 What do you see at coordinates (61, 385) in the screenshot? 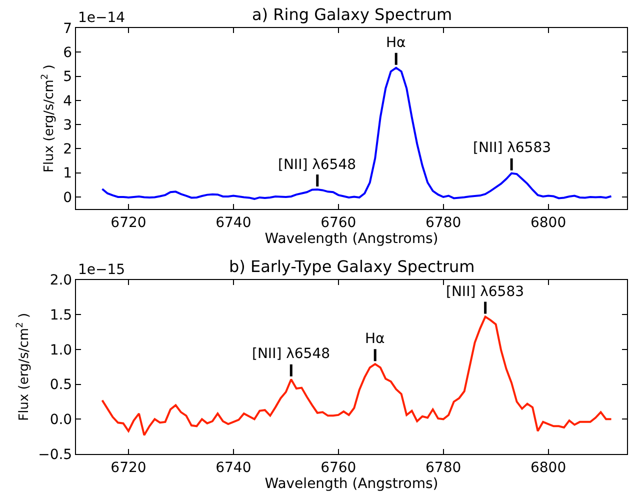
I see `y-tick-label: 0.5` at bounding box center [61, 385].